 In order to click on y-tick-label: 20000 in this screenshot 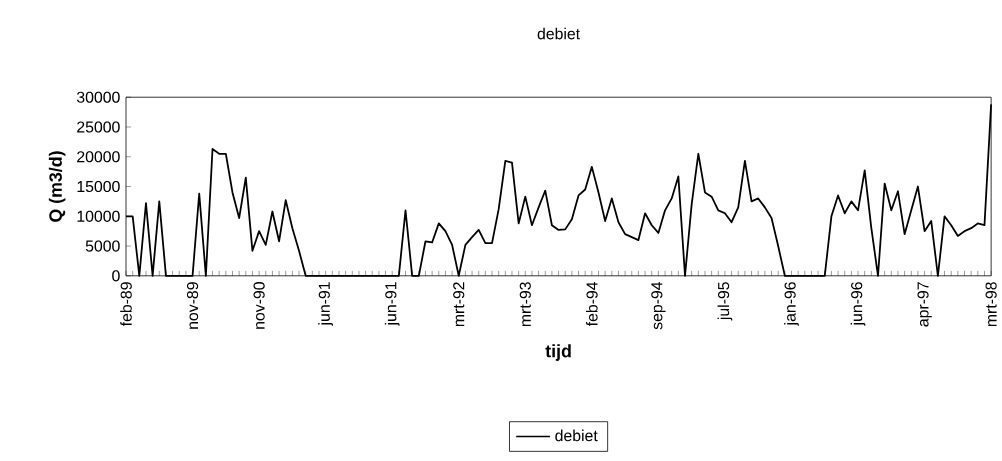, I will do `click(98, 157)`.